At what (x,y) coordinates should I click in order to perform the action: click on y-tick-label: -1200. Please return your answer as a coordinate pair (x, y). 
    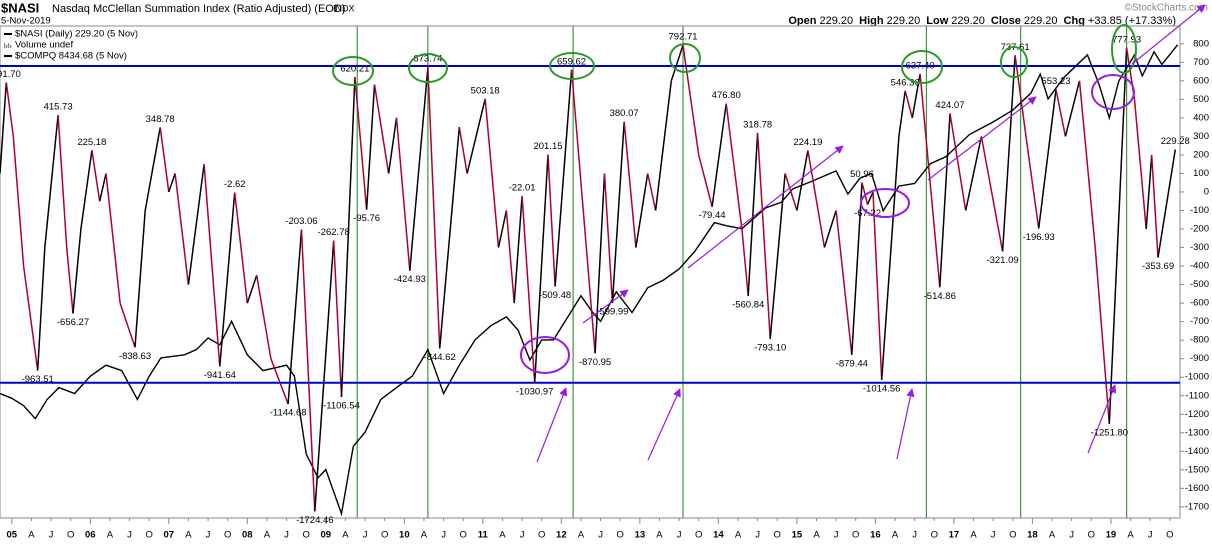
    Looking at the image, I should click on (1197, 414).